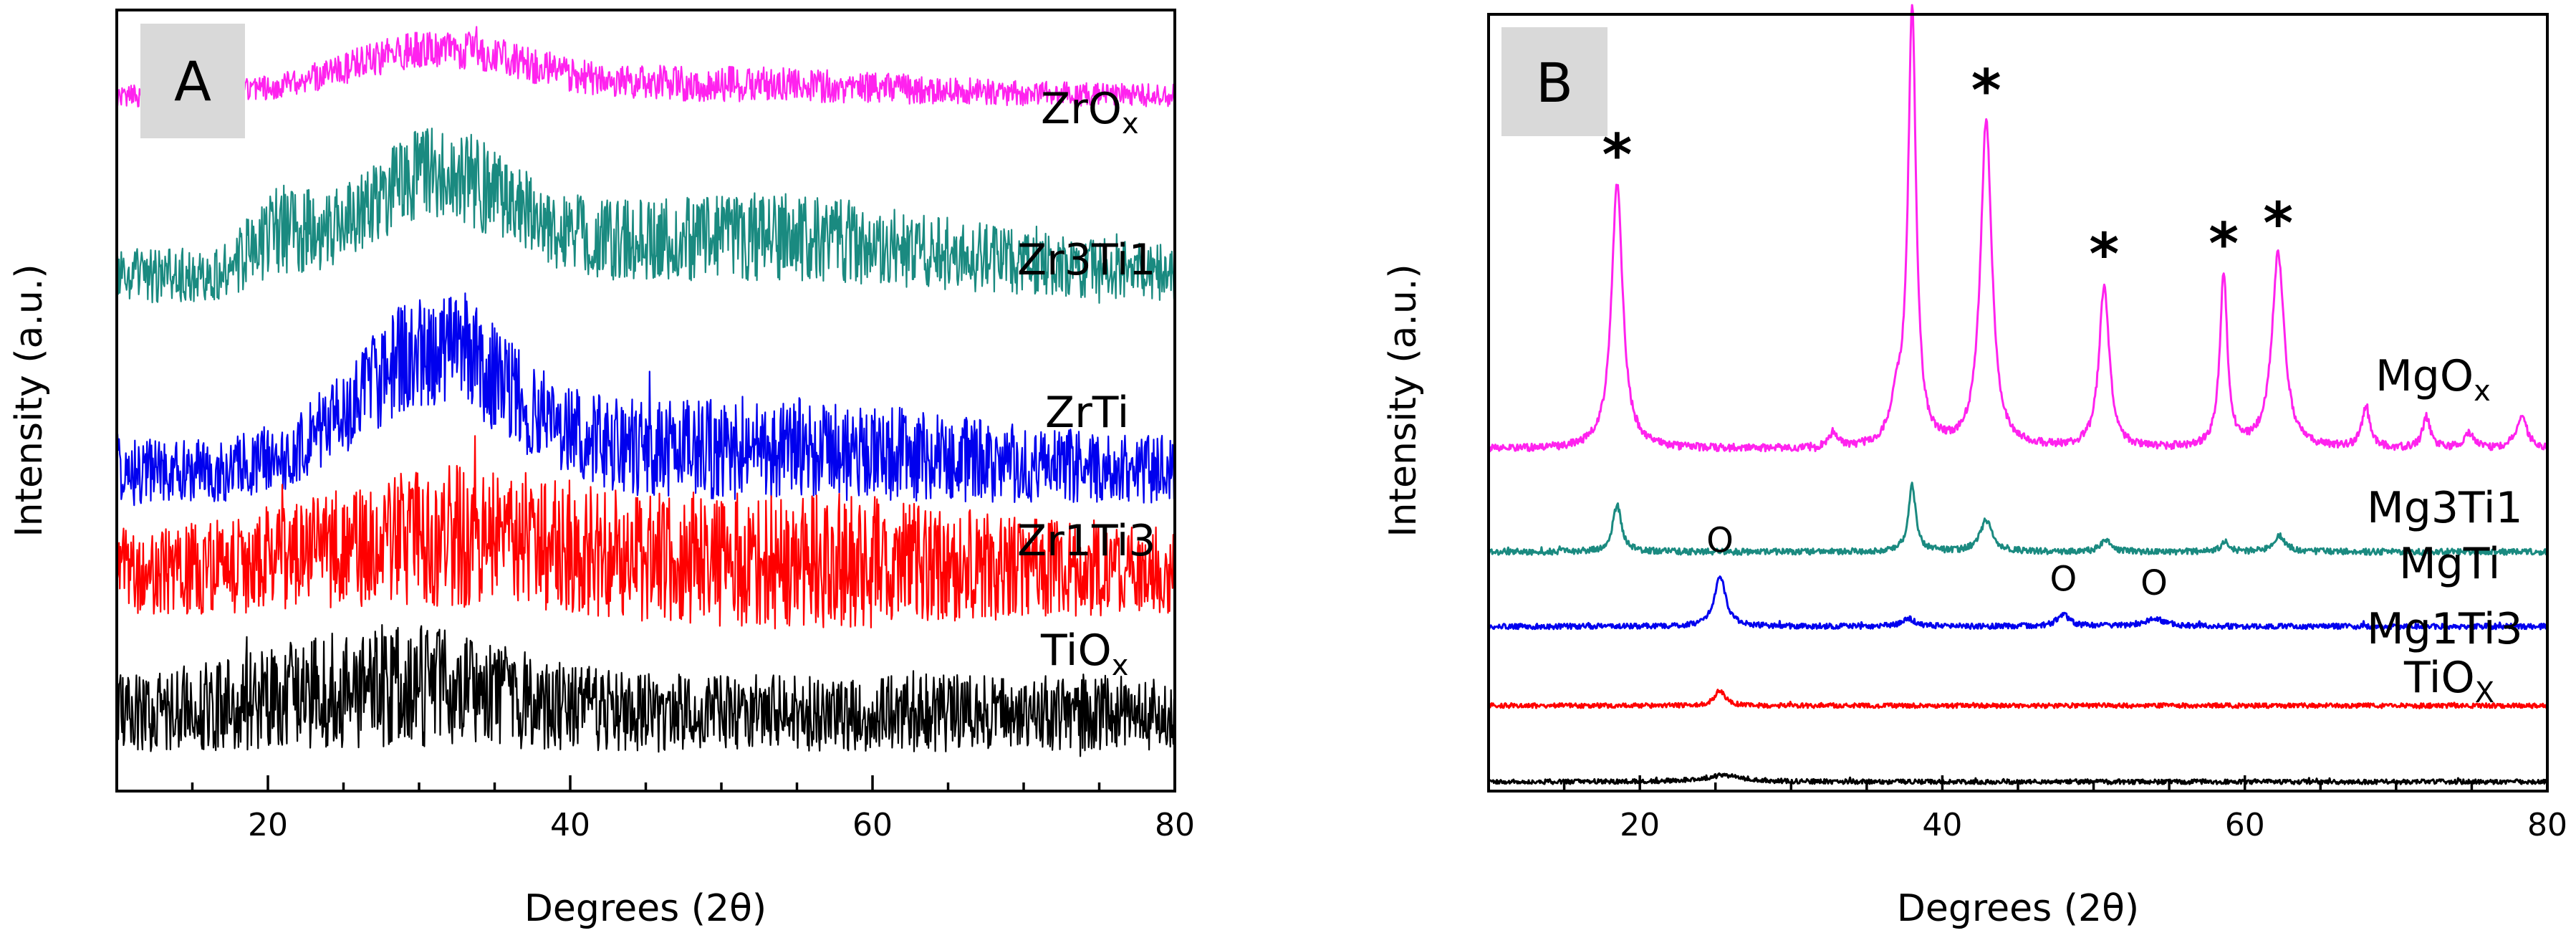  Describe the element at coordinates (2445, 508) in the screenshot. I see `label-b-mg3ti1: Mg3Ti1` at that location.